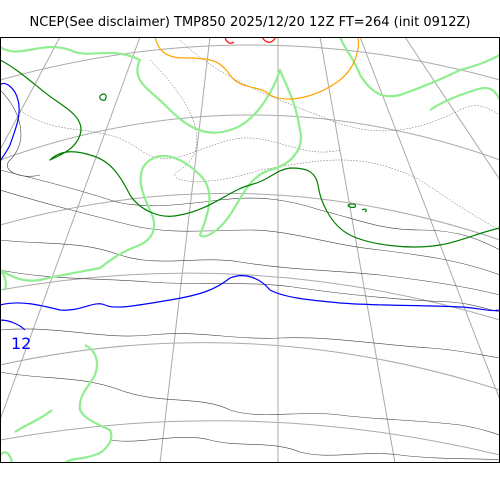  What do you see at coordinates (21, 343) in the screenshot?
I see `contour-label-12: 12` at bounding box center [21, 343].